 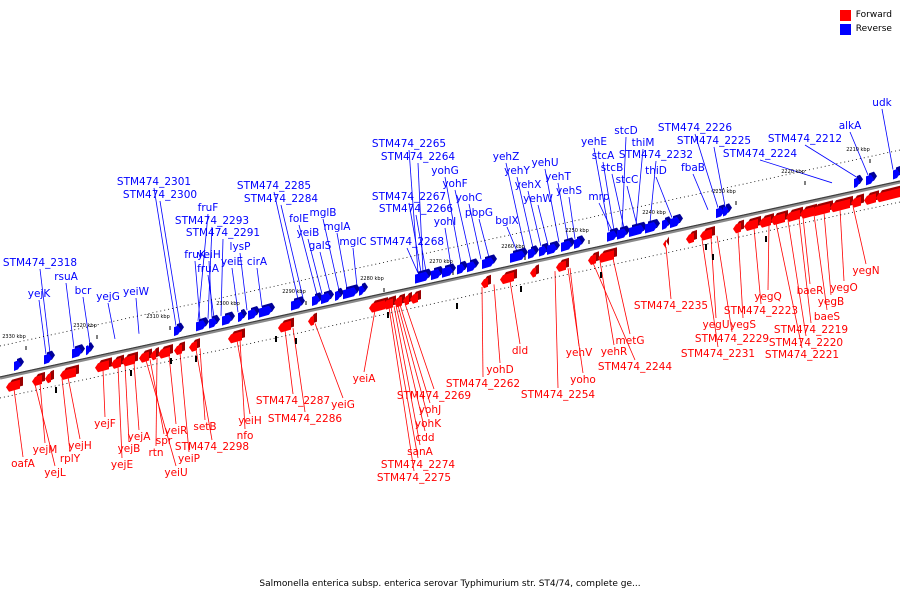 What do you see at coordinates (671, 279) in the screenshot?
I see `forward-label-stm474-2235: STM474_2235` at bounding box center [671, 279].